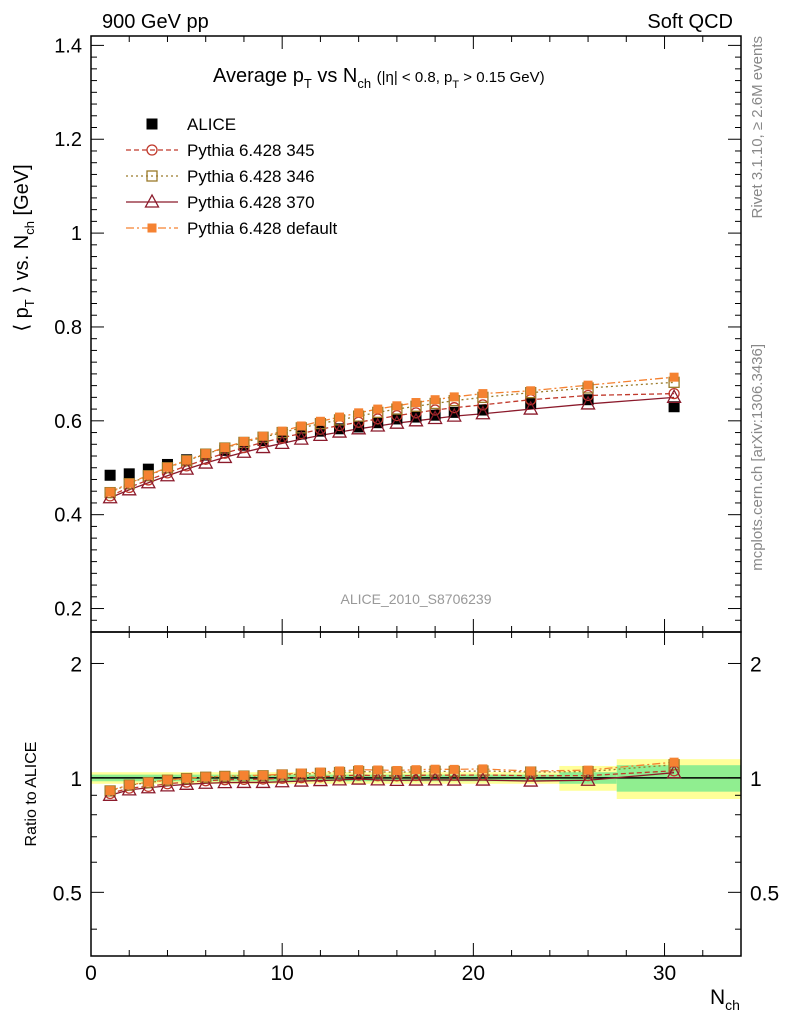 The height and width of the screenshot is (1024, 786). I want to click on series-line-pdefault, so click(392, 434).